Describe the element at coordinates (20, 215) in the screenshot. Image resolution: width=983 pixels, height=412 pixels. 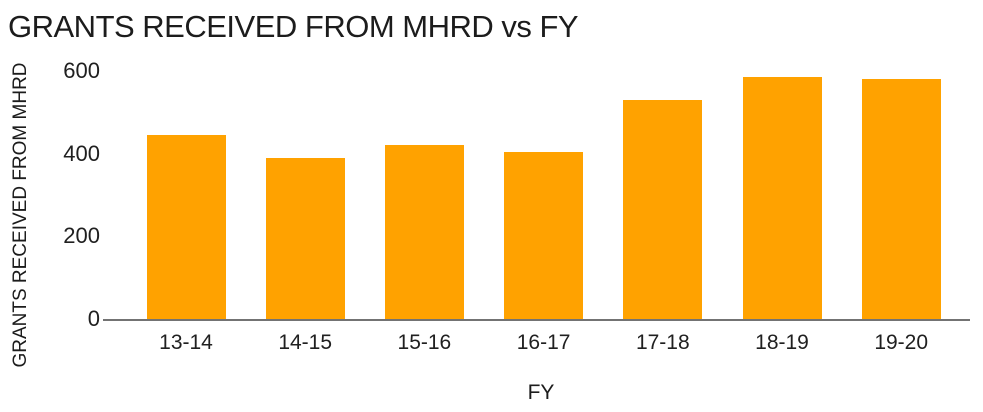
I see `y-axis-title: GRANTS RECEIVED FROM MHRD` at that location.